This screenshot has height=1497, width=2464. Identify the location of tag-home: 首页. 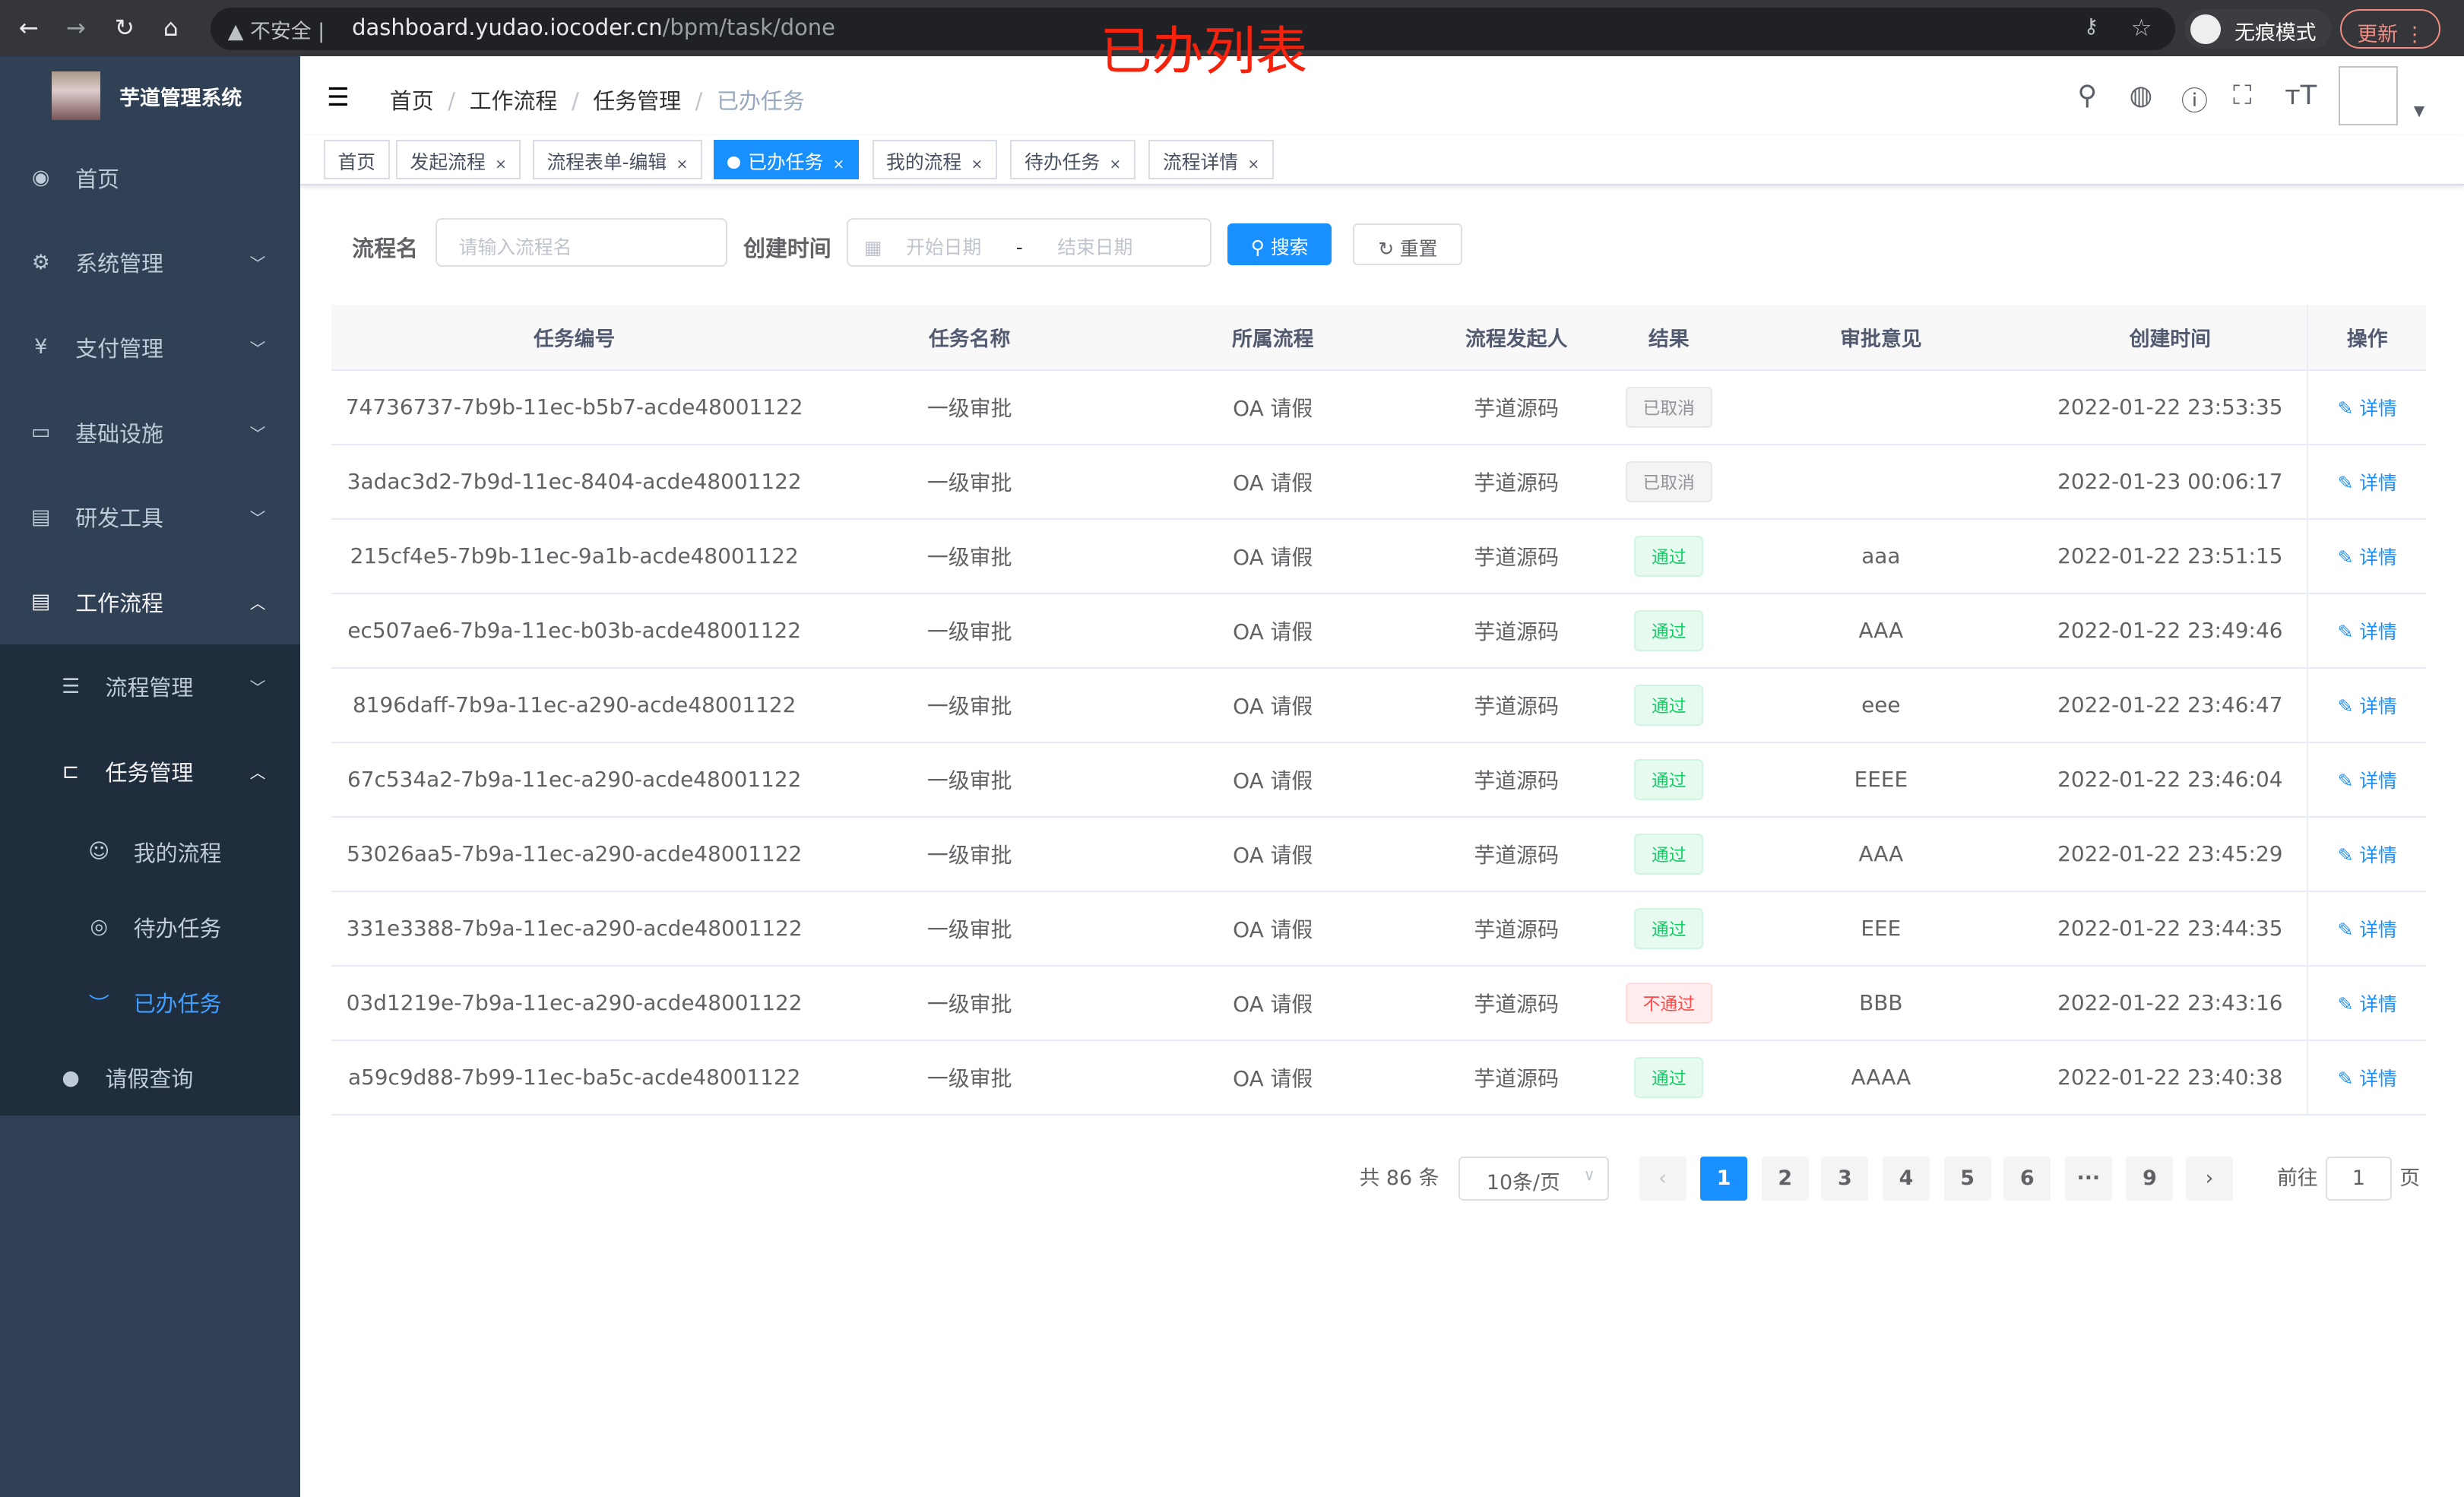
(356, 159).